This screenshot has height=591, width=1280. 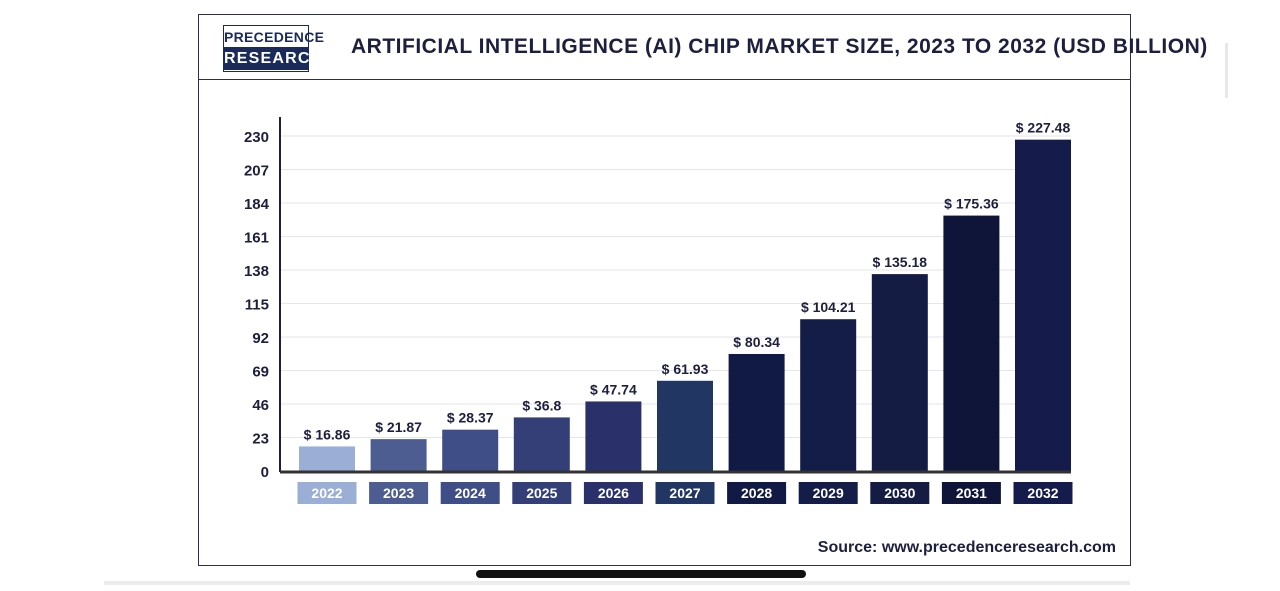 I want to click on x-tick-chip-2029, so click(x=828, y=493).